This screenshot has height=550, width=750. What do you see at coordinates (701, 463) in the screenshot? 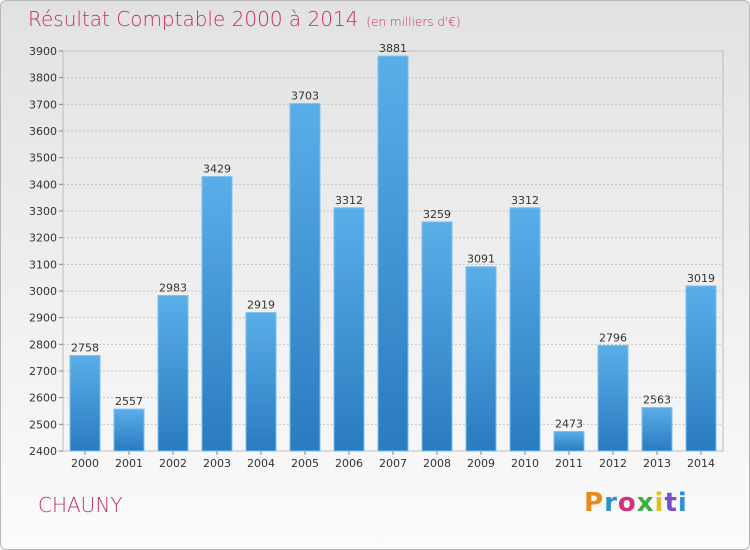
I see `x-tick-label: 2014` at bounding box center [701, 463].